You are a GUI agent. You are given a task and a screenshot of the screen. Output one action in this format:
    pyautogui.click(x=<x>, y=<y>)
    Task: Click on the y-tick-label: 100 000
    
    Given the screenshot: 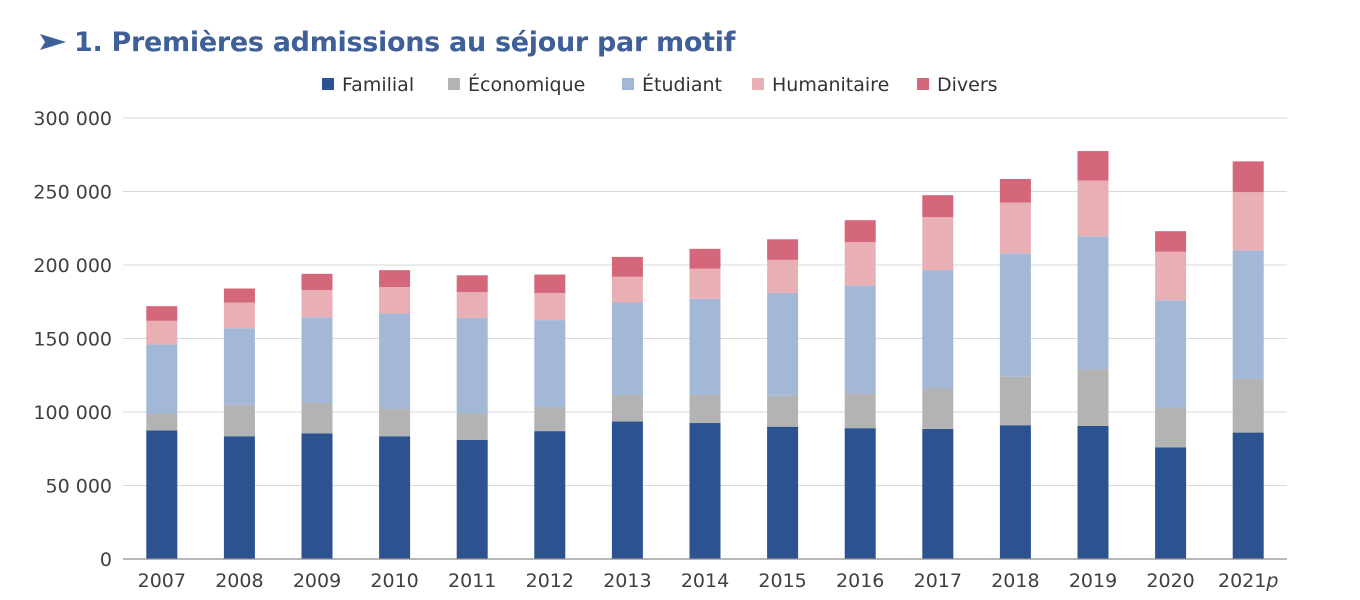 What is the action you would take?
    pyautogui.click(x=72, y=413)
    